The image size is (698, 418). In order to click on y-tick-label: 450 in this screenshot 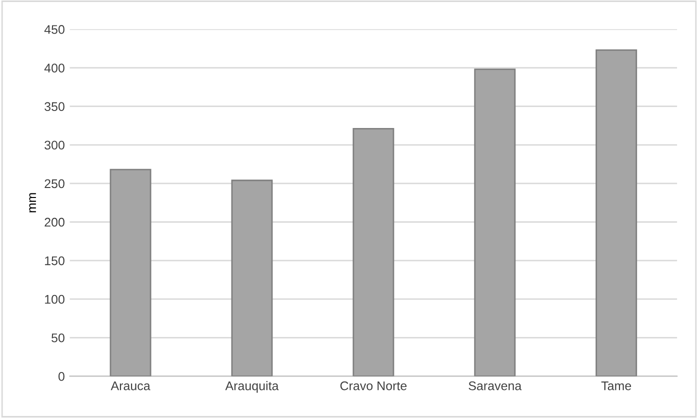, I will do `click(54, 29)`.